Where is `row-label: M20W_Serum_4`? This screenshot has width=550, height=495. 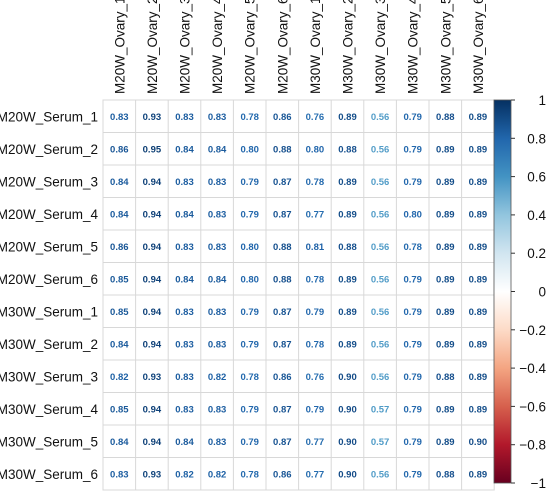 row-label: M20W_Serum_4 is located at coordinates (49, 214).